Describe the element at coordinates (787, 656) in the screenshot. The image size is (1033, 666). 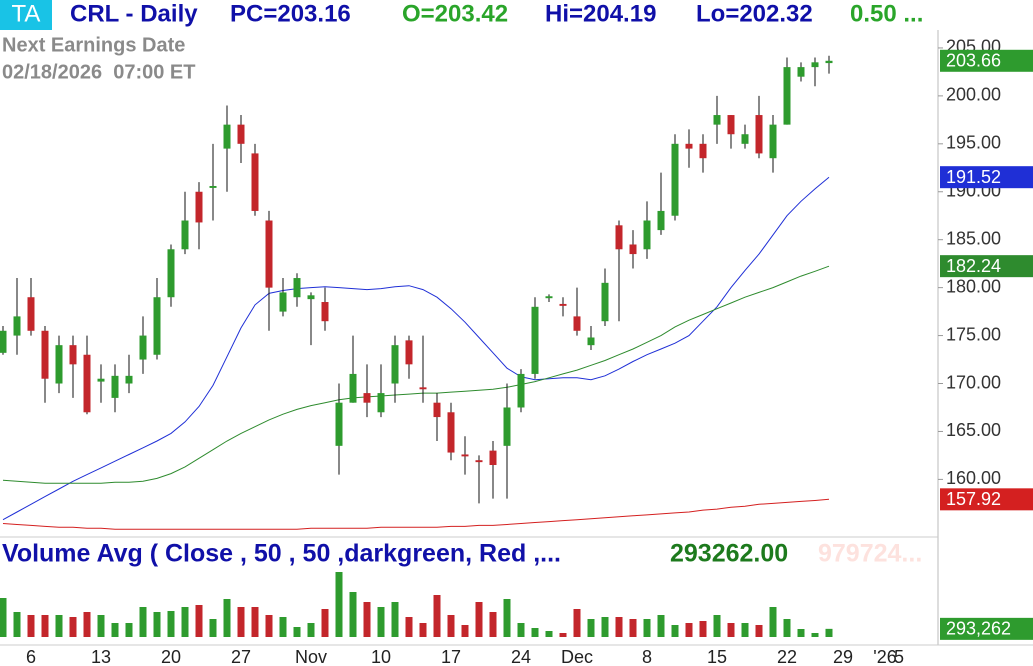
I see `x-tick-label: 22` at that location.